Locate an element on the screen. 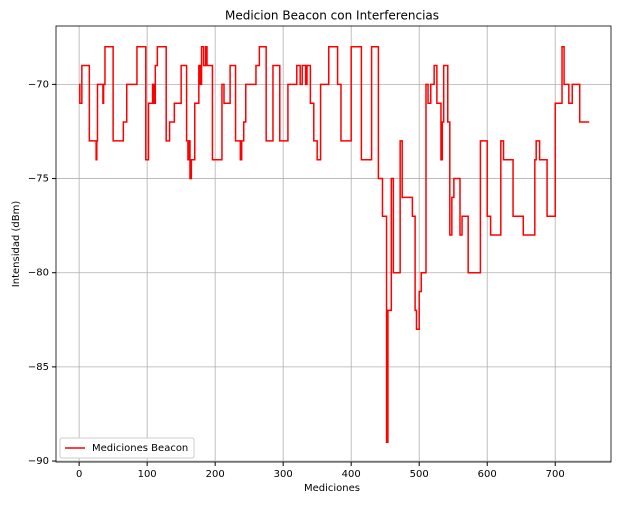  x-tick-label: 700 is located at coordinates (555, 474).